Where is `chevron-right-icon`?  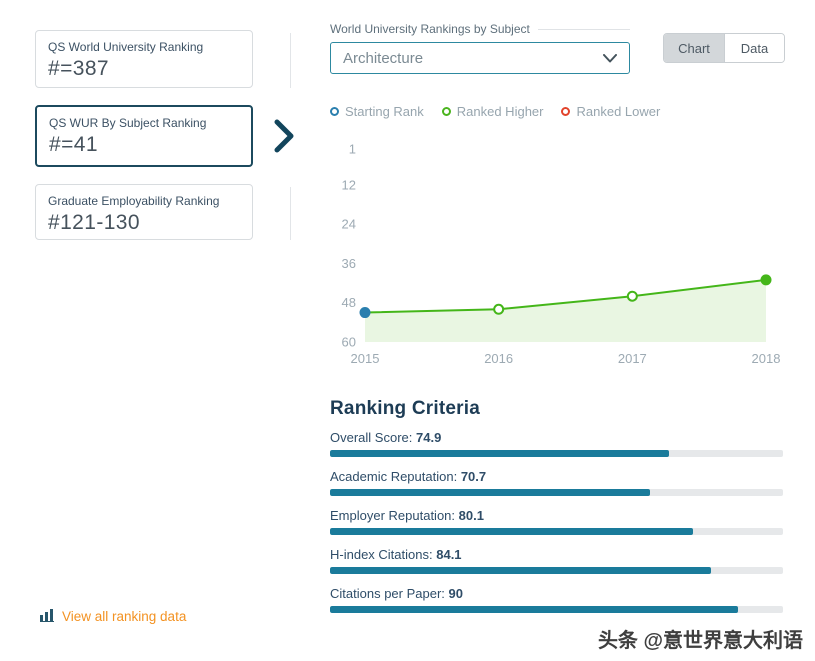 chevron-right-icon is located at coordinates (284, 138).